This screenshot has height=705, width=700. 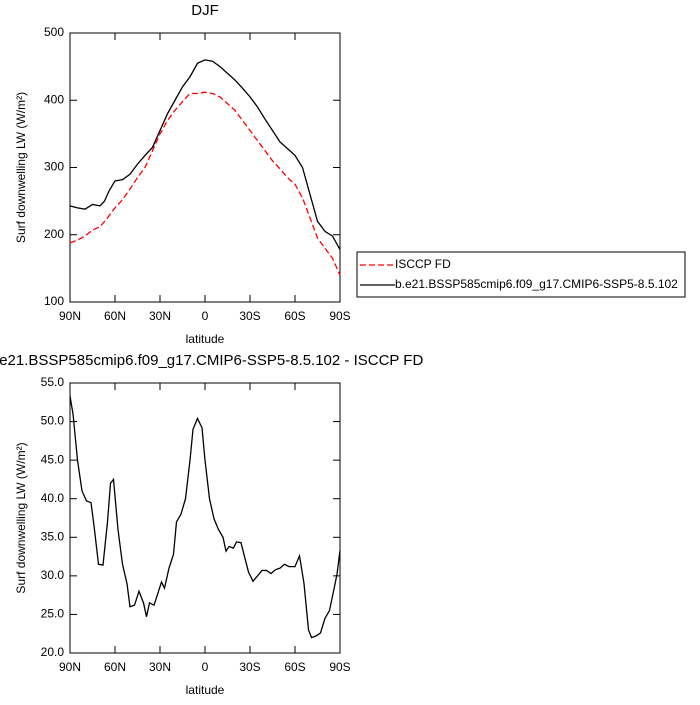 I want to click on y-tick-label: 55.0, so click(x=53, y=382).